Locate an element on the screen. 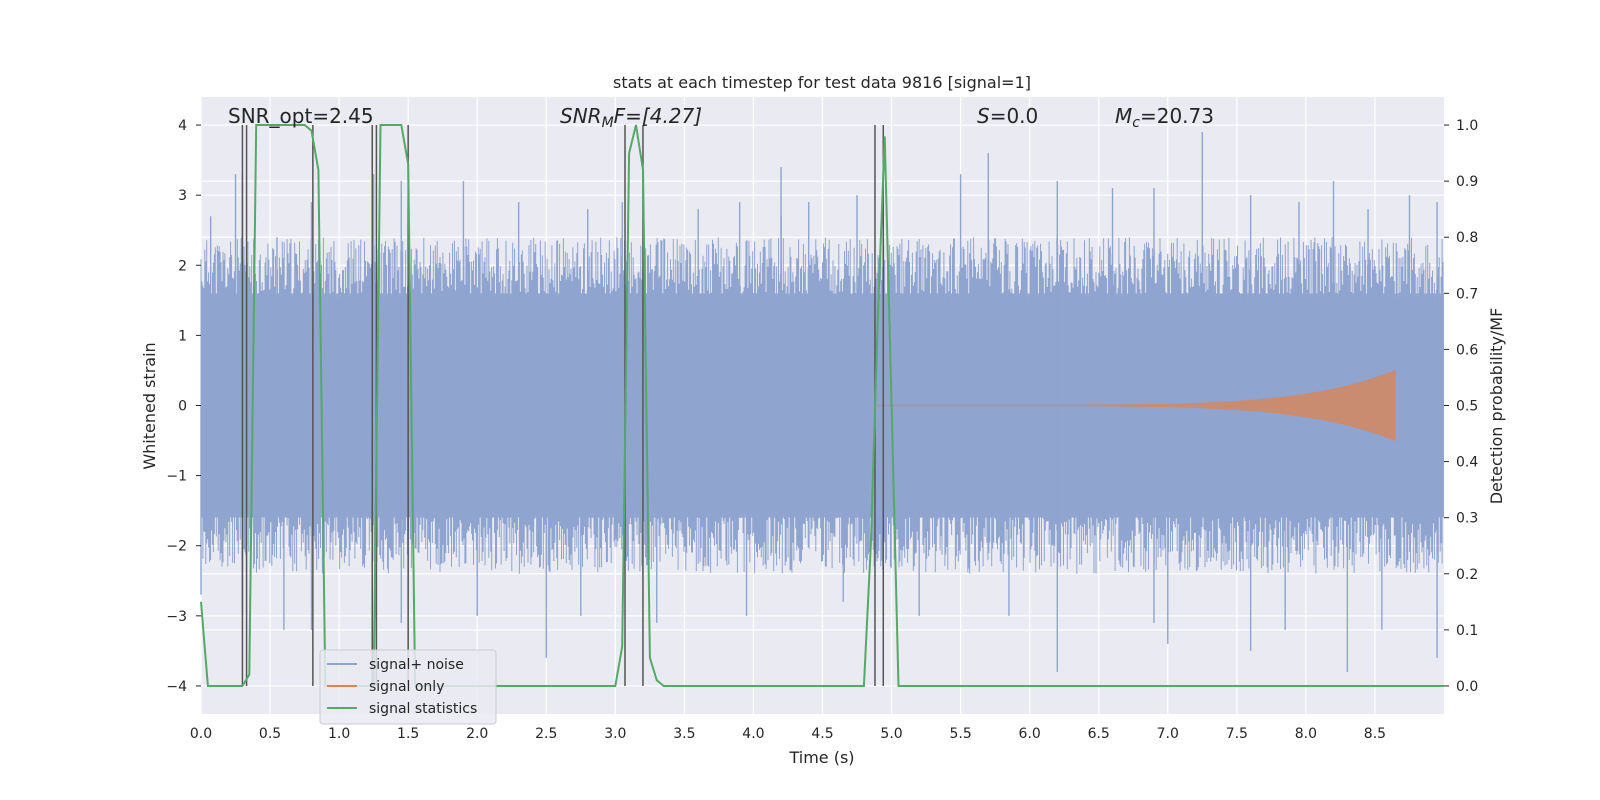 The width and height of the screenshot is (1600, 800). y-tick-label: 4 is located at coordinates (182, 126).